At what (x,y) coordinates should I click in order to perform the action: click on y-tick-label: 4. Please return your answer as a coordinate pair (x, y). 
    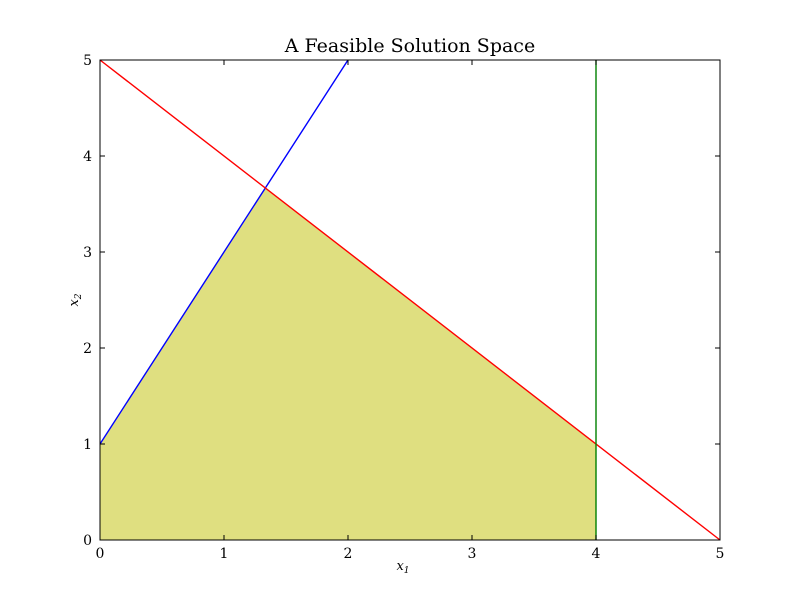
    Looking at the image, I should click on (87, 157).